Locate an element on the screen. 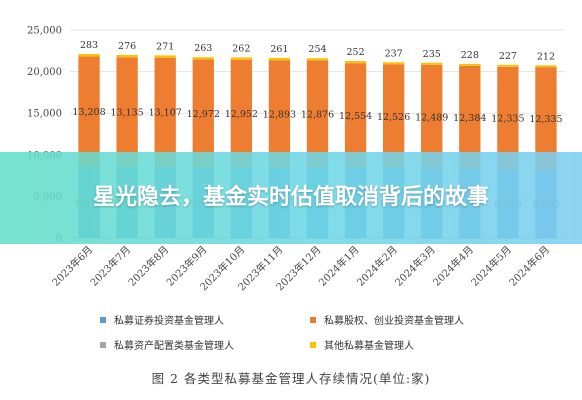  data-label-top: 252 is located at coordinates (356, 52).